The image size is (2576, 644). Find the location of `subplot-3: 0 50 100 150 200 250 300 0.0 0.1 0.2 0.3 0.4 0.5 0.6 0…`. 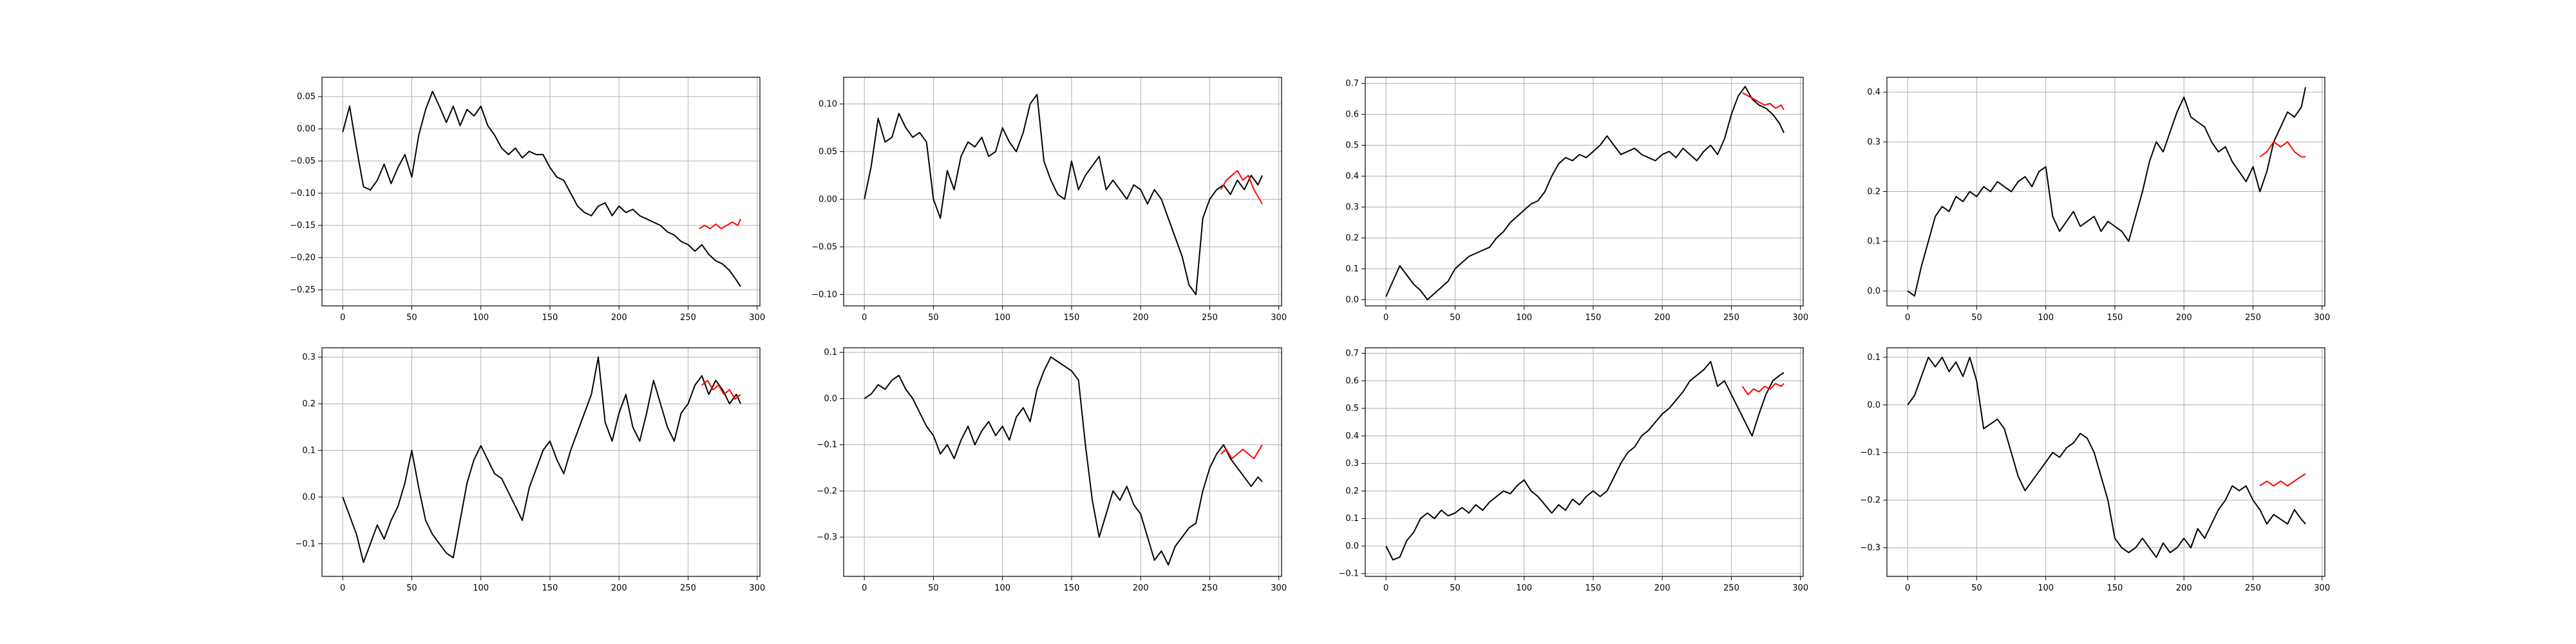

subplot-3: 0 50 100 150 200 250 300 0.0 0.1 0.2 0.3 0.4 0.5 0.6 0… is located at coordinates (1576, 200).